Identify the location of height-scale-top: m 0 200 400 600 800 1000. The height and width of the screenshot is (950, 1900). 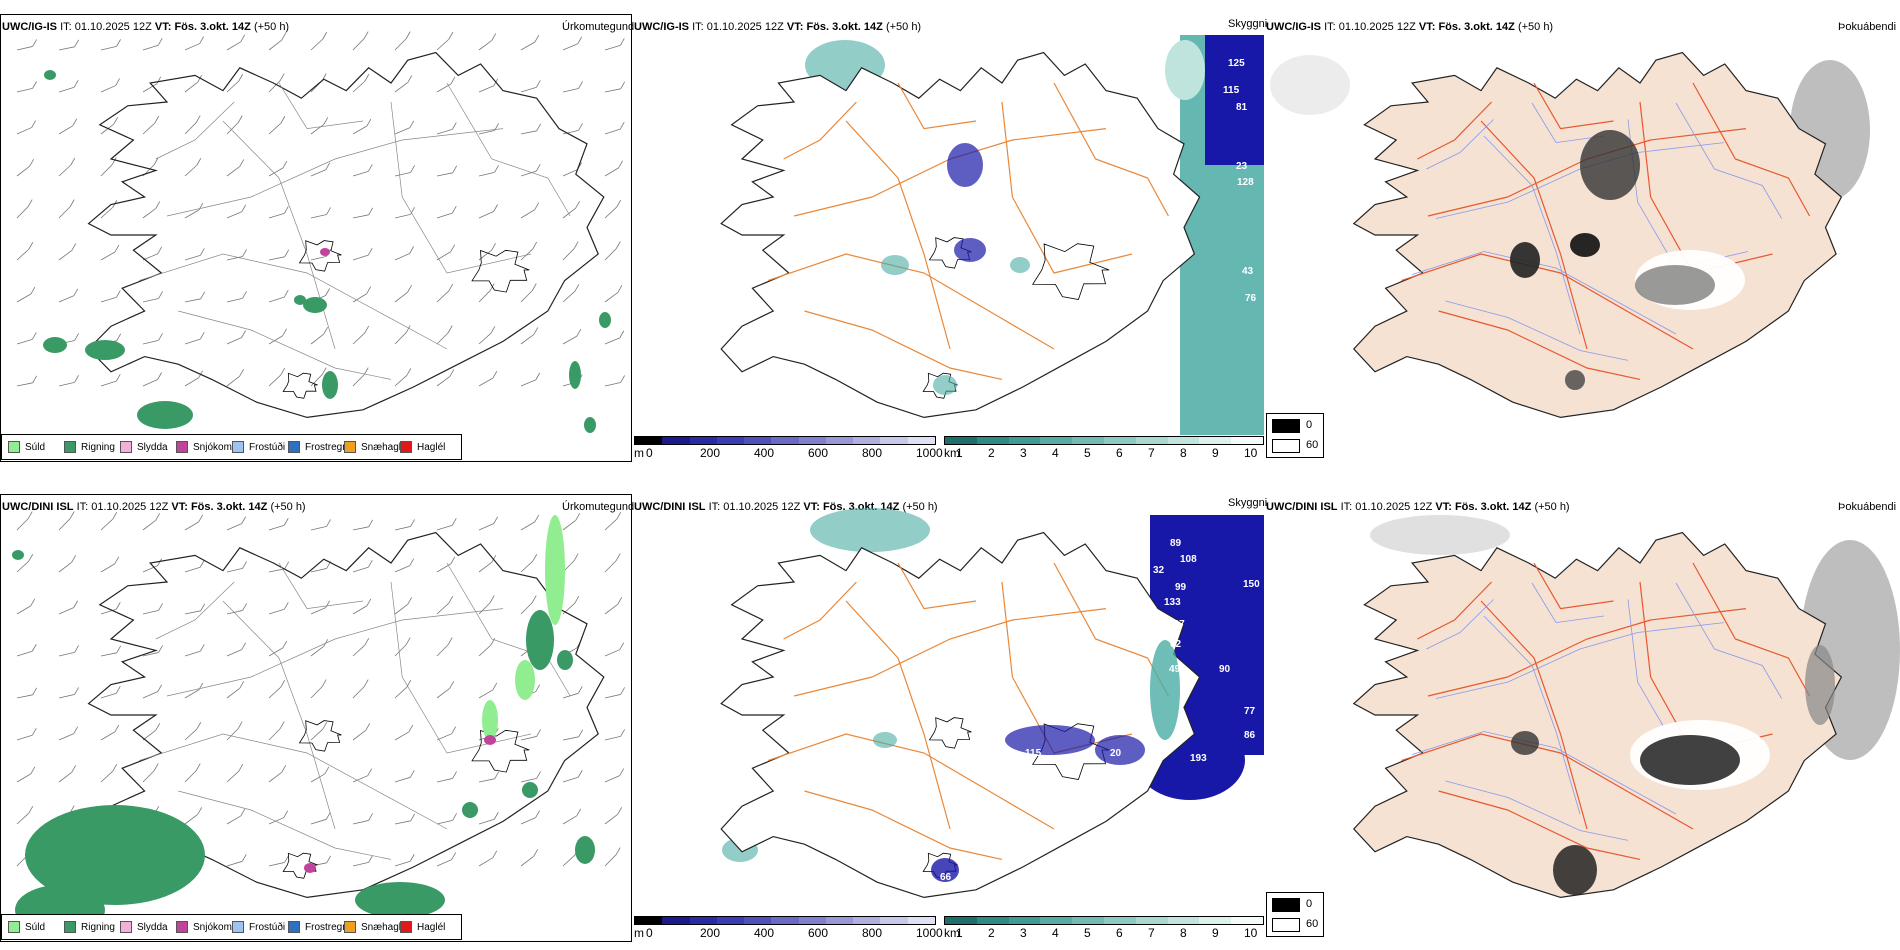
(788, 448).